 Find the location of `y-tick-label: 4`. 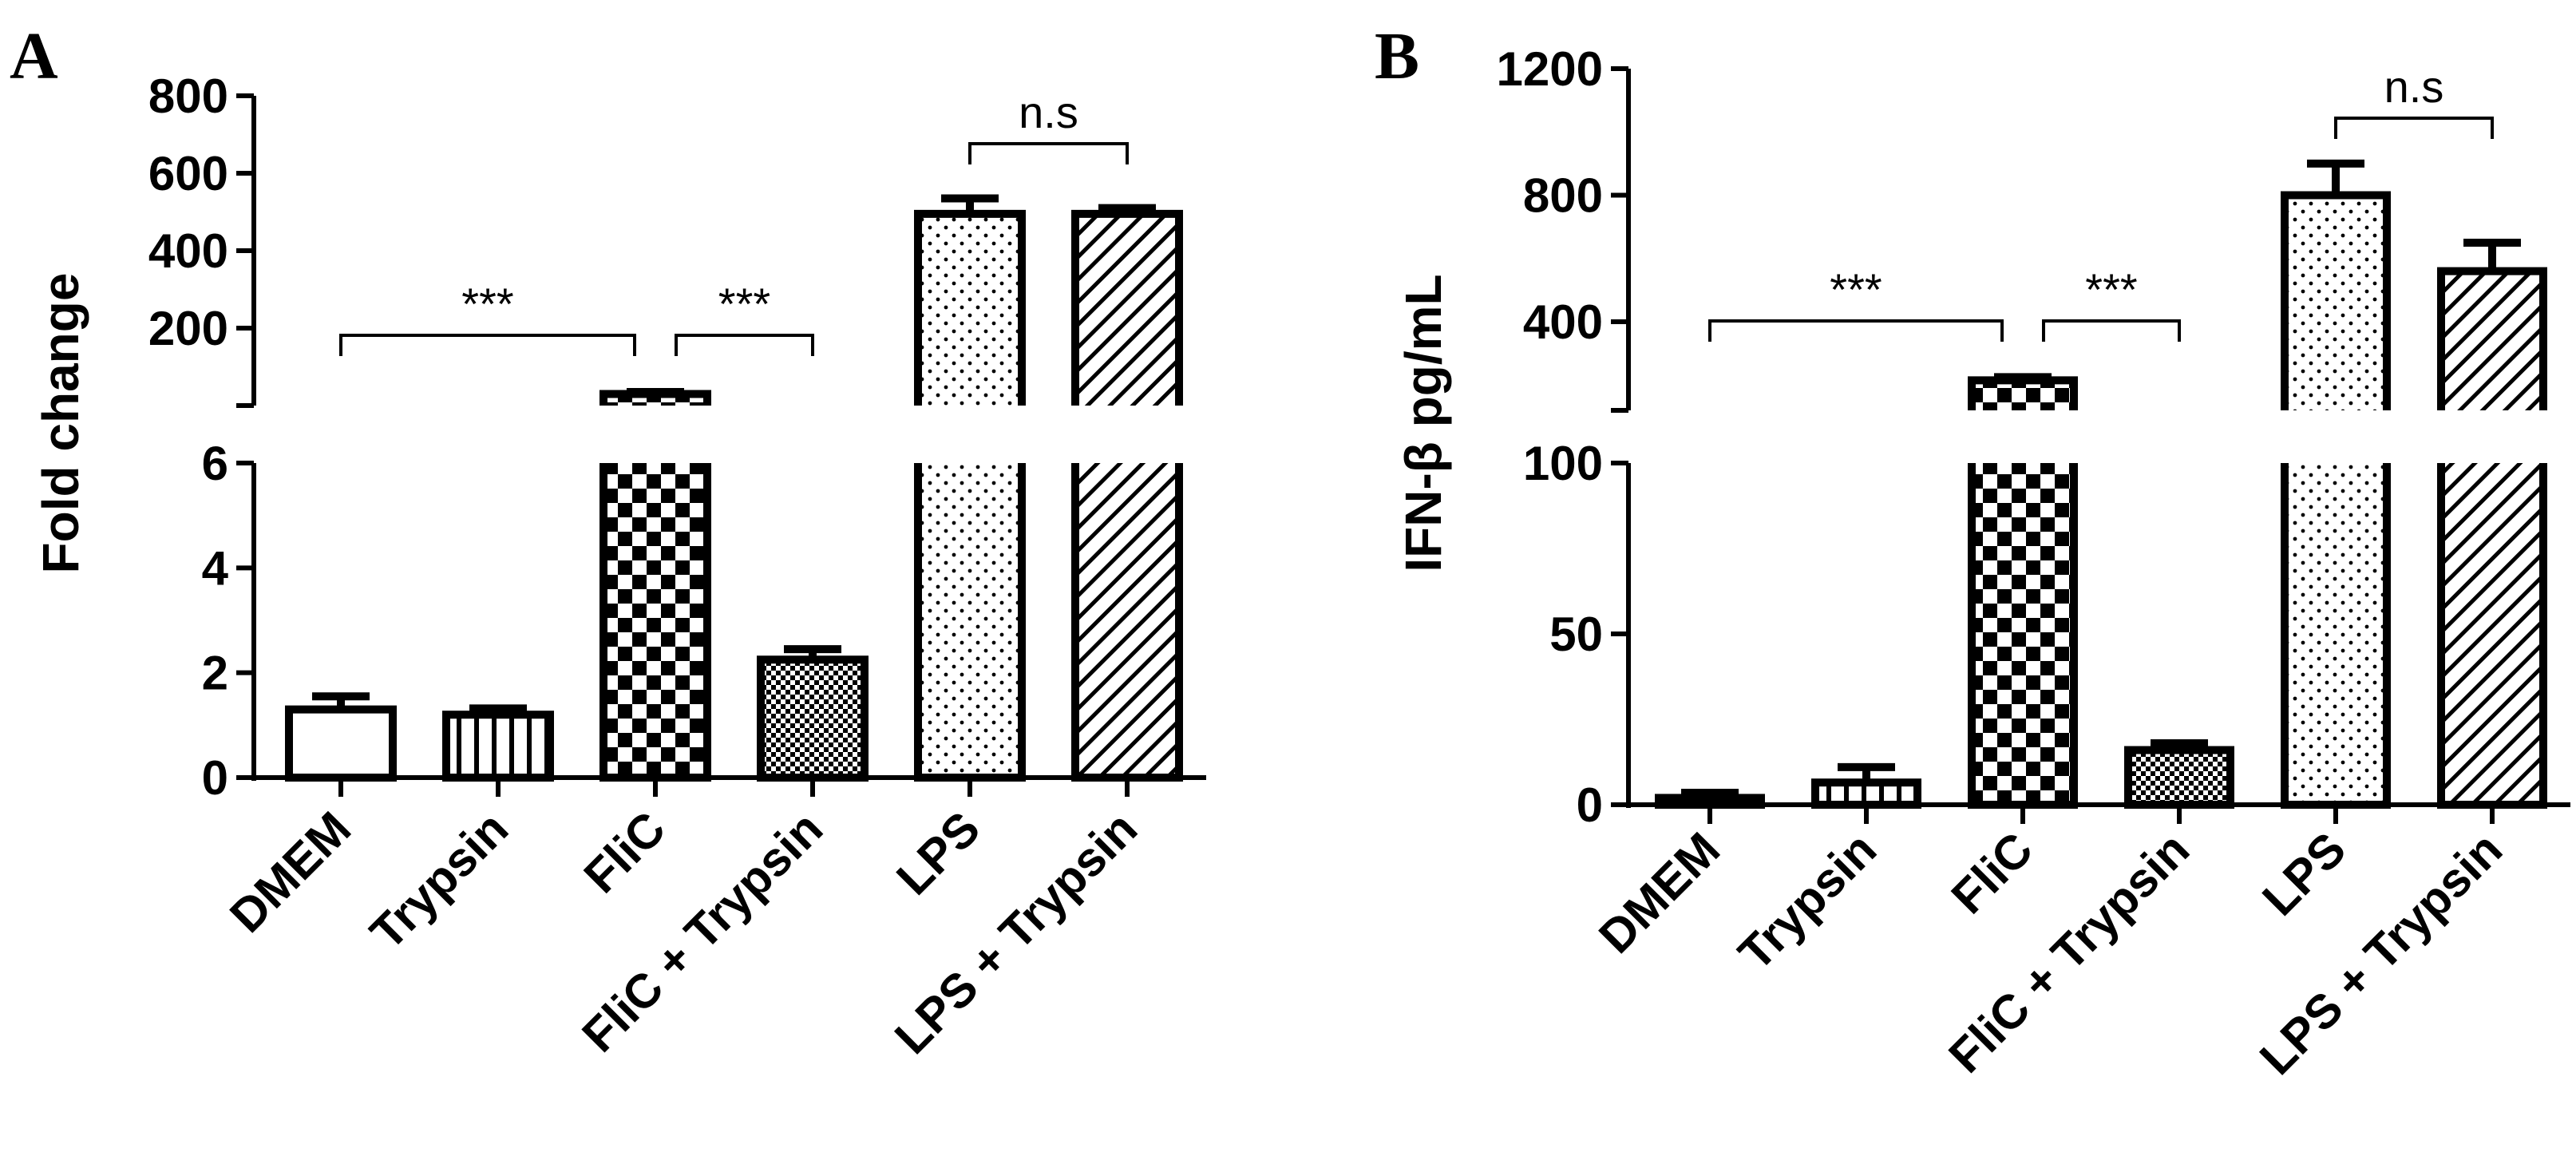

y-tick-label: 4 is located at coordinates (216, 568).